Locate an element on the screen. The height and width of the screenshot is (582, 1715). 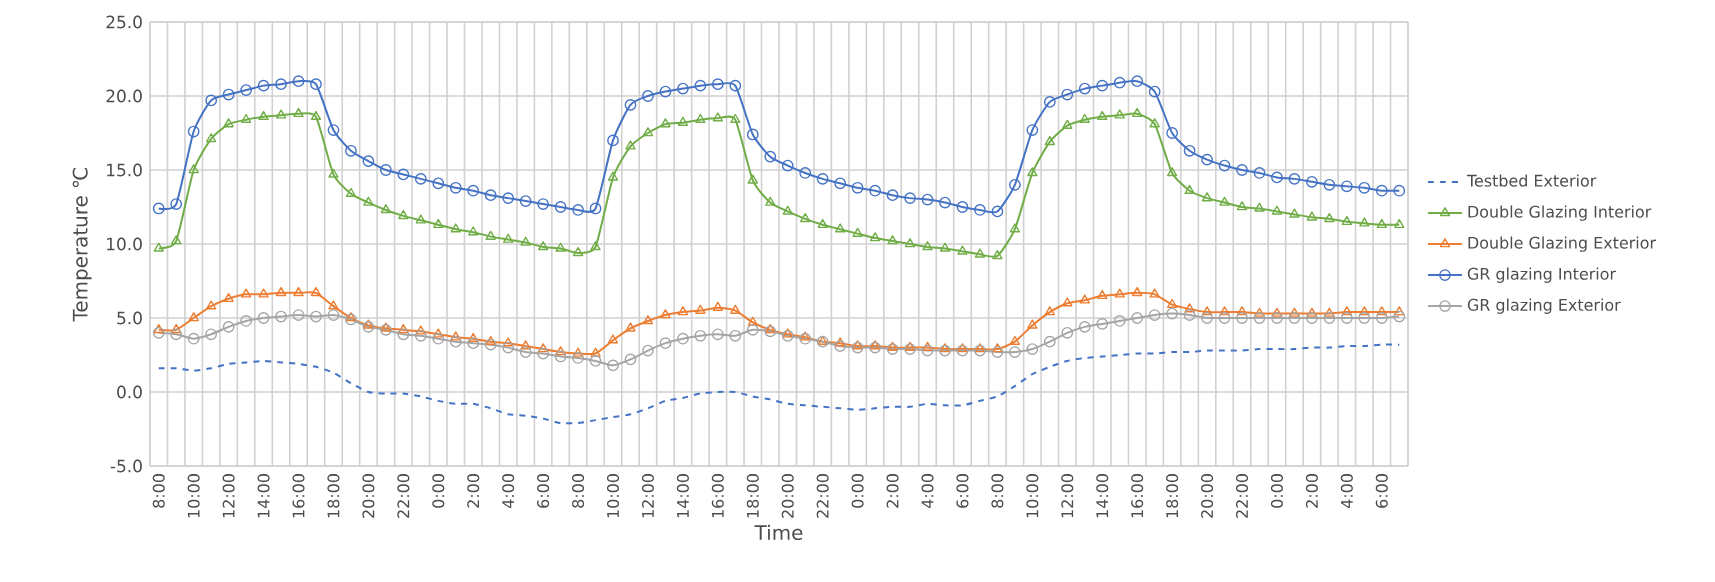
y-tick-label: 25.0 is located at coordinates (124, 22).